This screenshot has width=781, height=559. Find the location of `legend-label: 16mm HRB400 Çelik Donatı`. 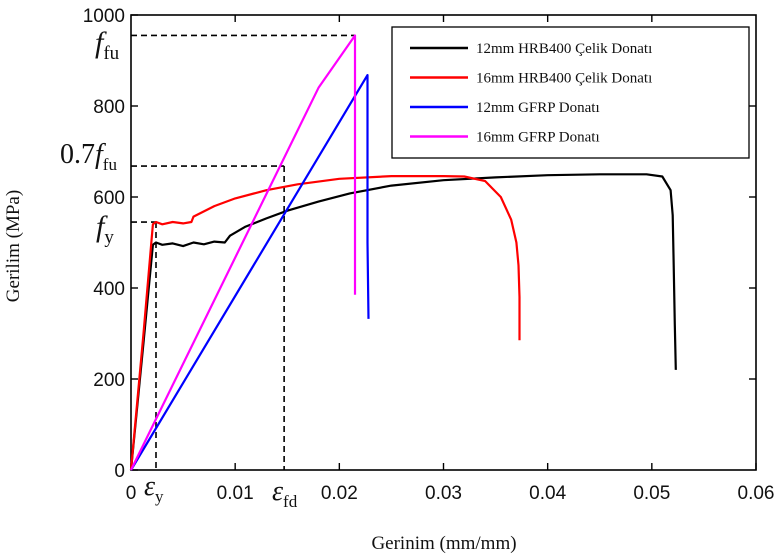

legend-label: 16mm HRB400 Çelik Donatı is located at coordinates (564, 79).